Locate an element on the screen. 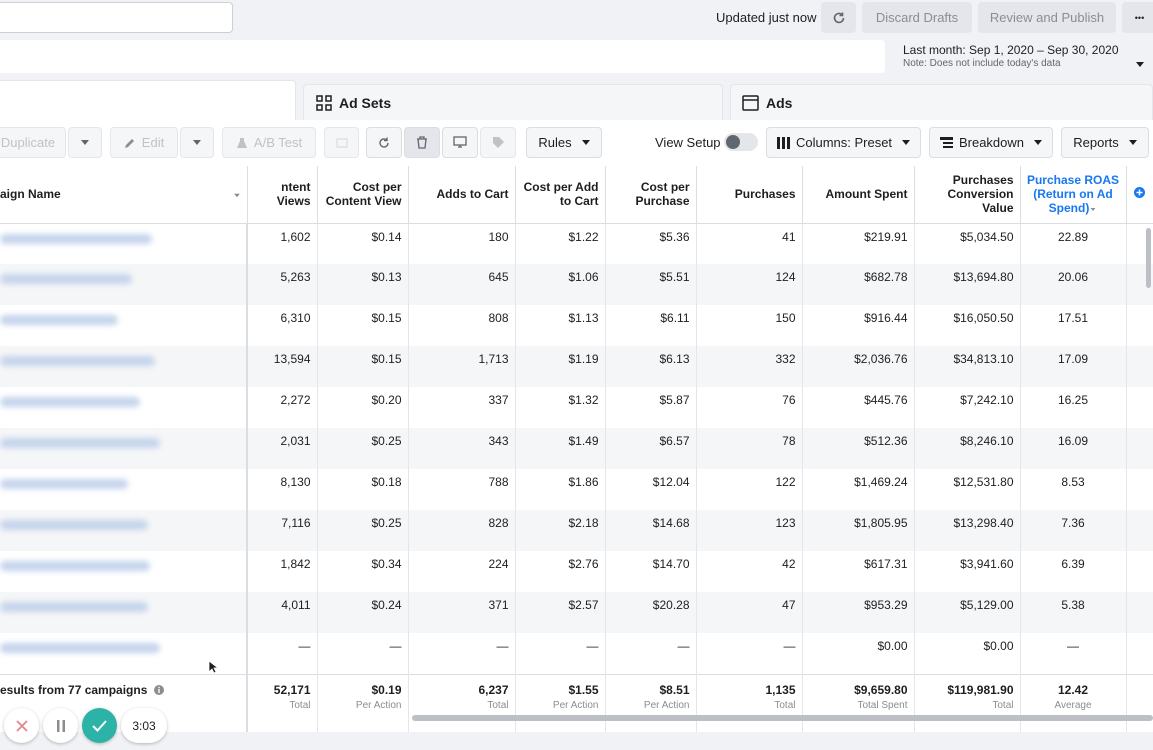 The width and height of the screenshot is (1153, 750). archive-icon is located at coordinates (341, 142).